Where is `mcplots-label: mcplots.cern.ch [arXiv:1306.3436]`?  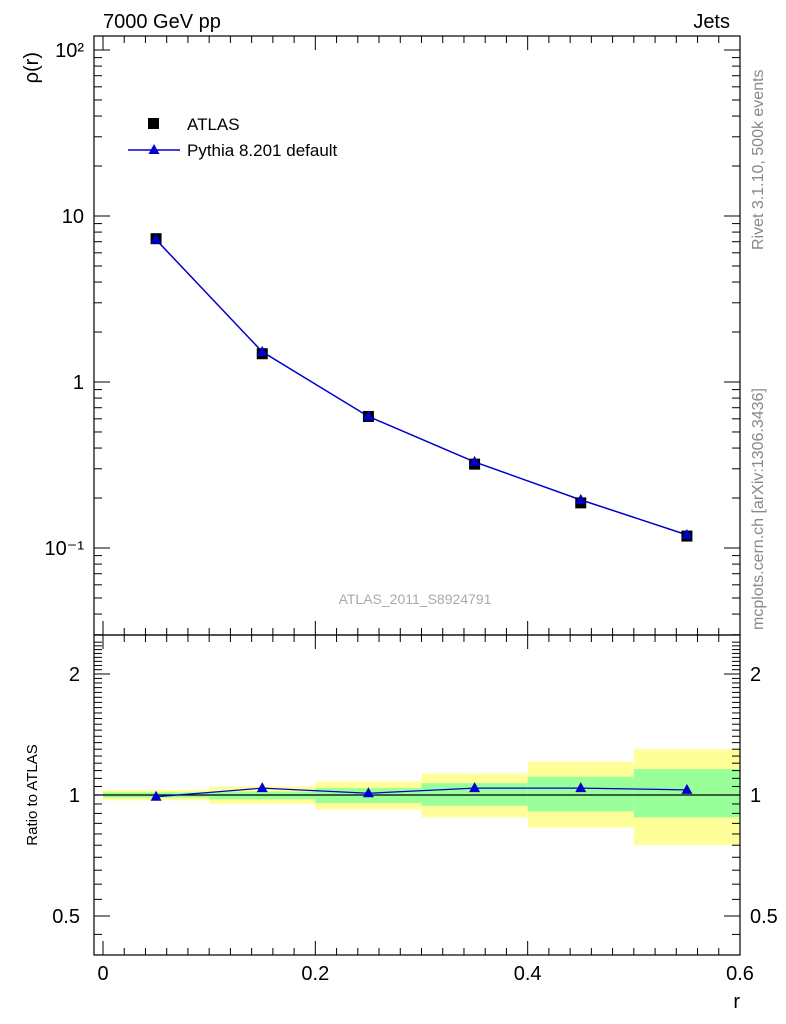 mcplots-label: mcplots.cern.ch [arXiv:1306.3436] is located at coordinates (758, 509).